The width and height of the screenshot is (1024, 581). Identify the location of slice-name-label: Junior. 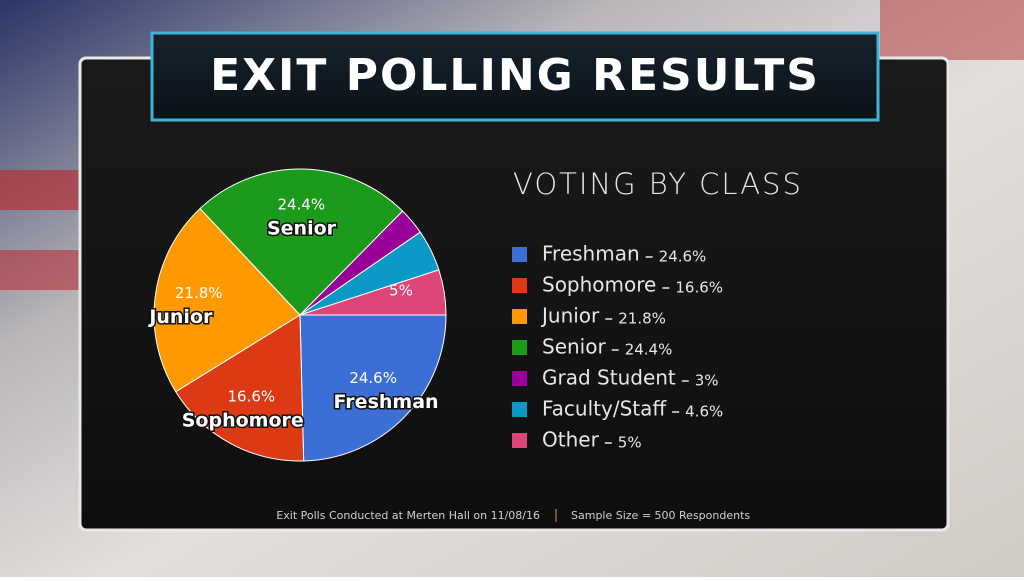
(180, 317).